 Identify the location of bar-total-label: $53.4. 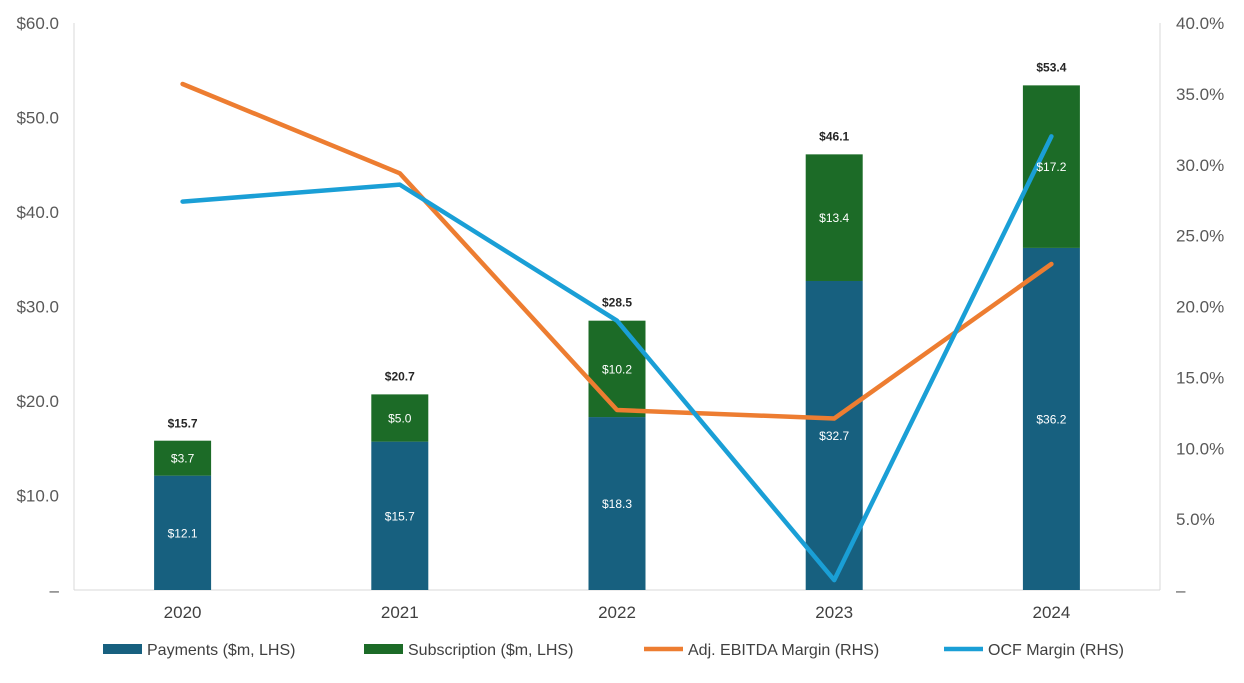
(1051, 67).